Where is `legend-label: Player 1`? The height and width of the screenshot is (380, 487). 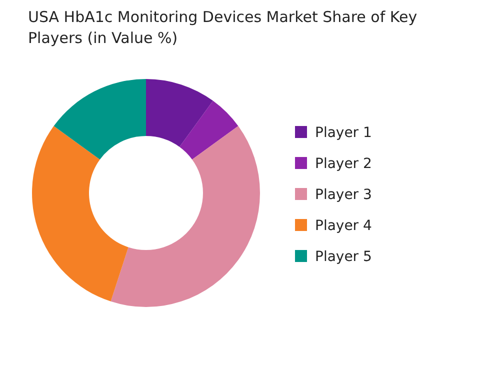 legend-label: Player 1 is located at coordinates (343, 133).